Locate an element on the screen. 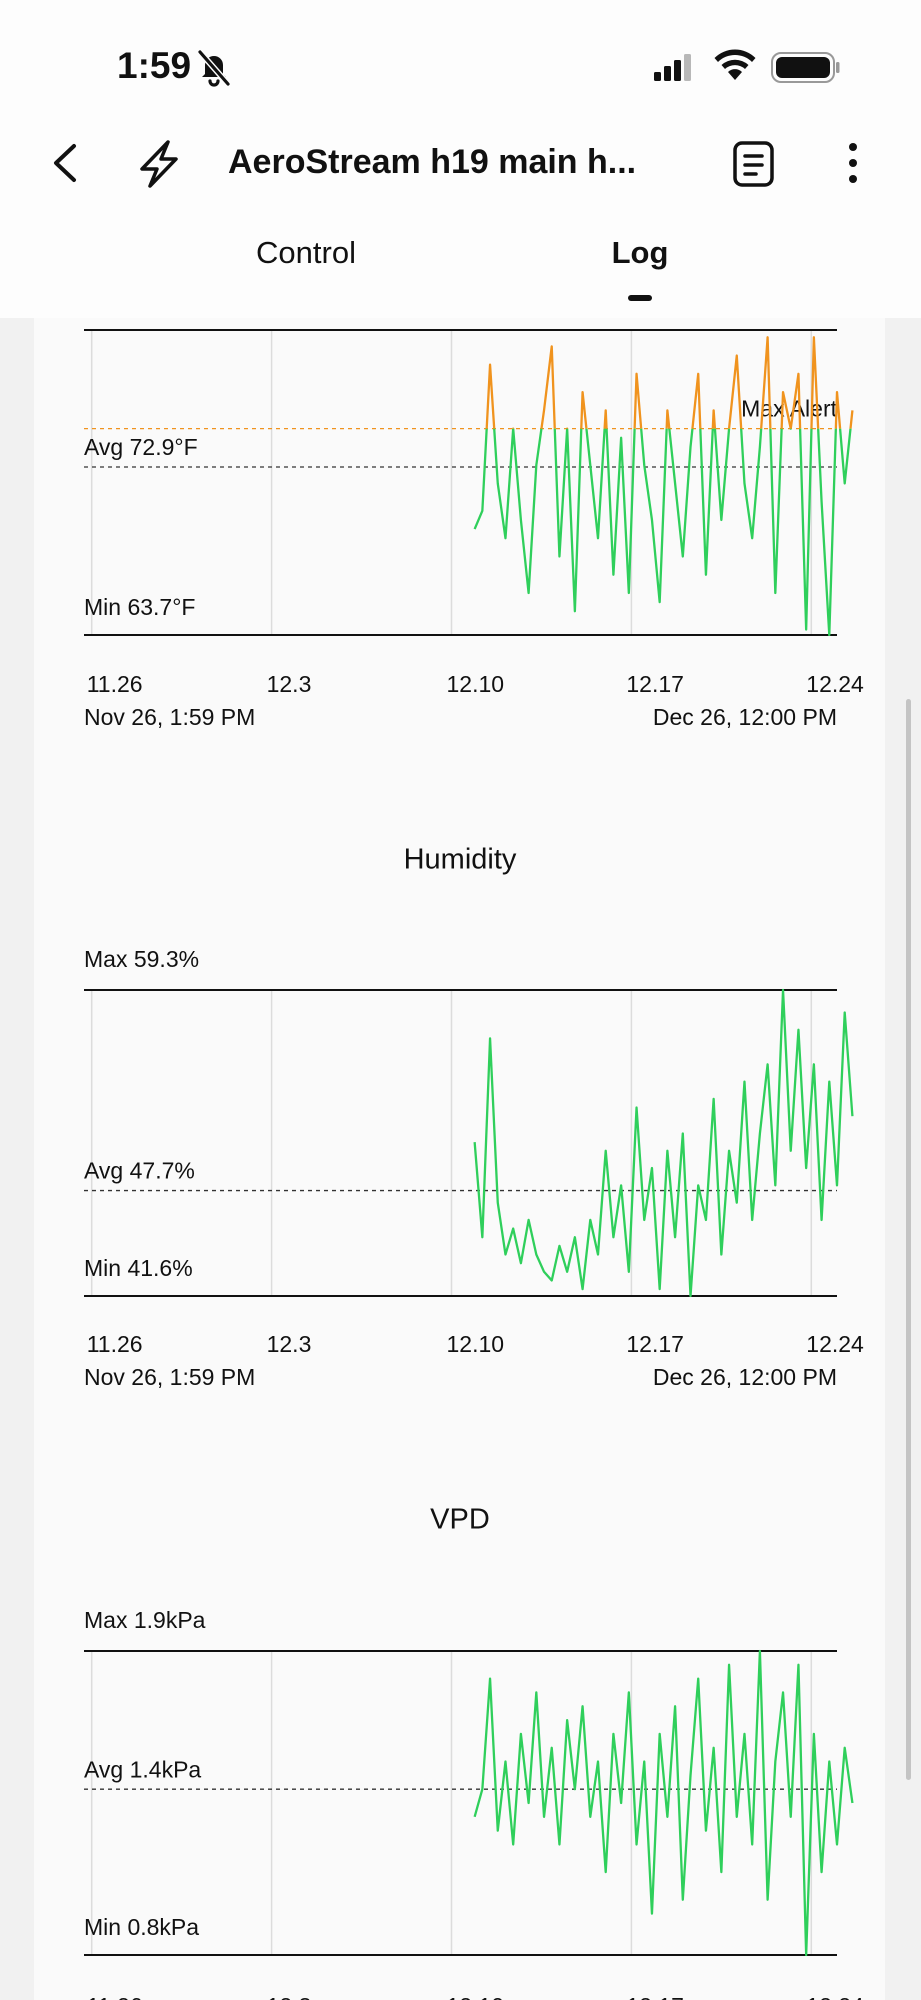 The height and width of the screenshot is (2000, 921). line-above-alert is located at coordinates (669, 382).